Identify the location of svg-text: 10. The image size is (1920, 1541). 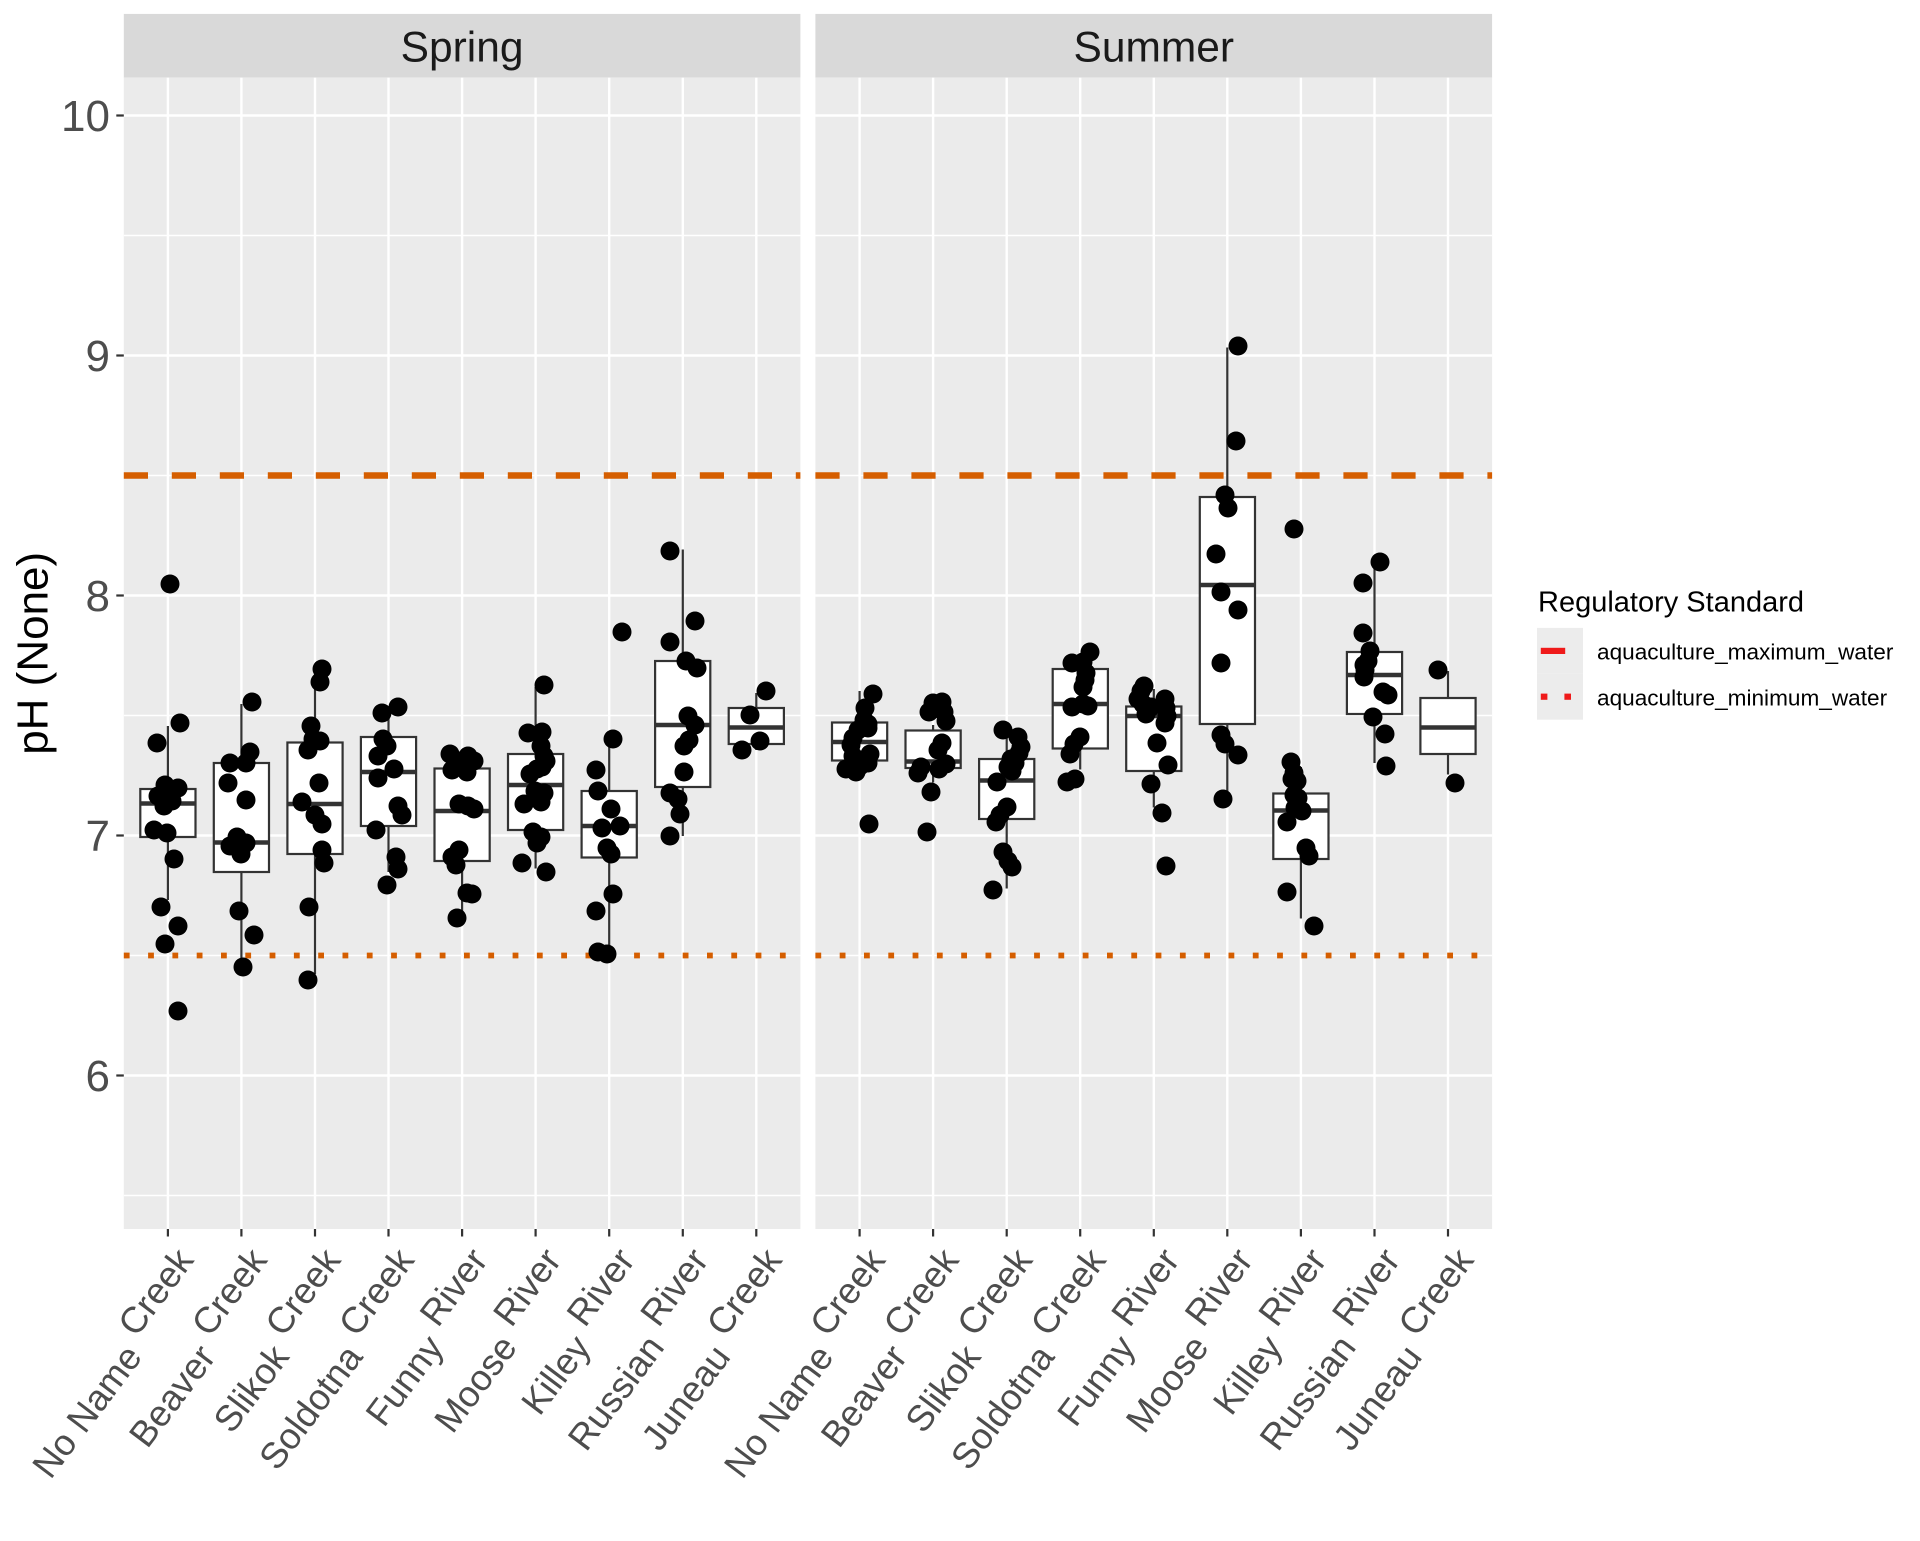
(85, 116).